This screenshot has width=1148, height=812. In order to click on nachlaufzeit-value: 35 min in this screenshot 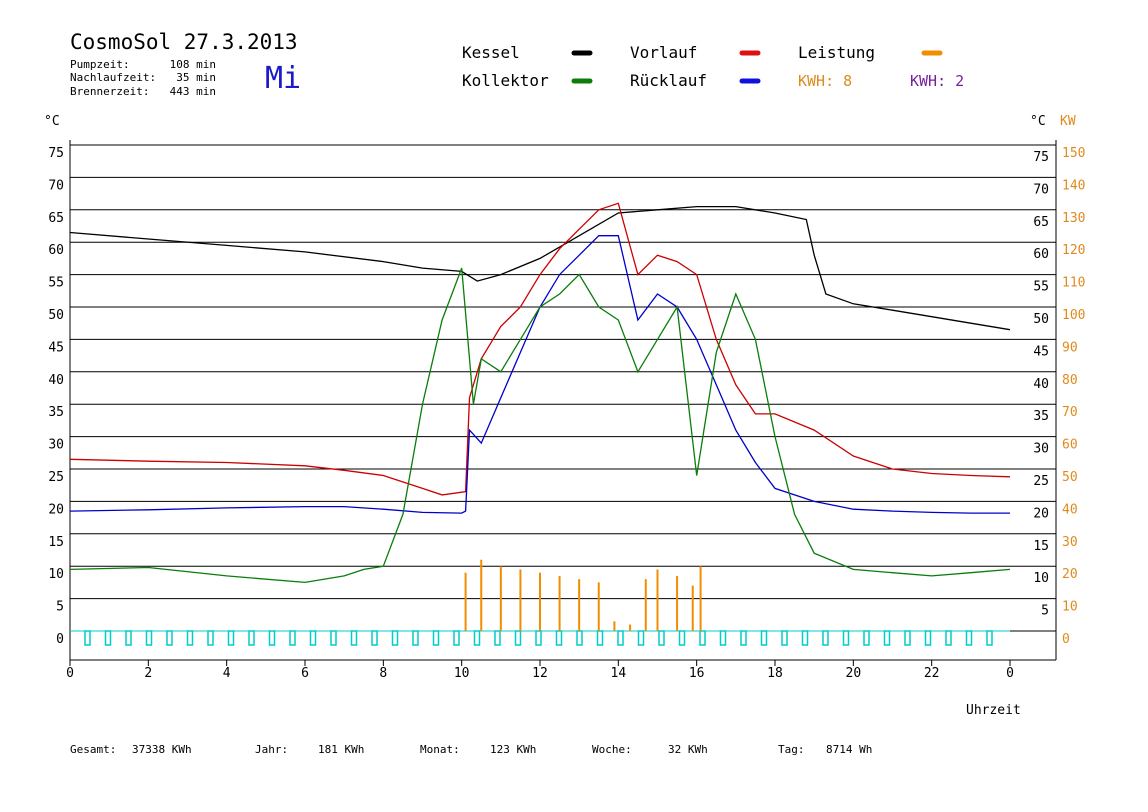, I will do `click(196, 77)`.